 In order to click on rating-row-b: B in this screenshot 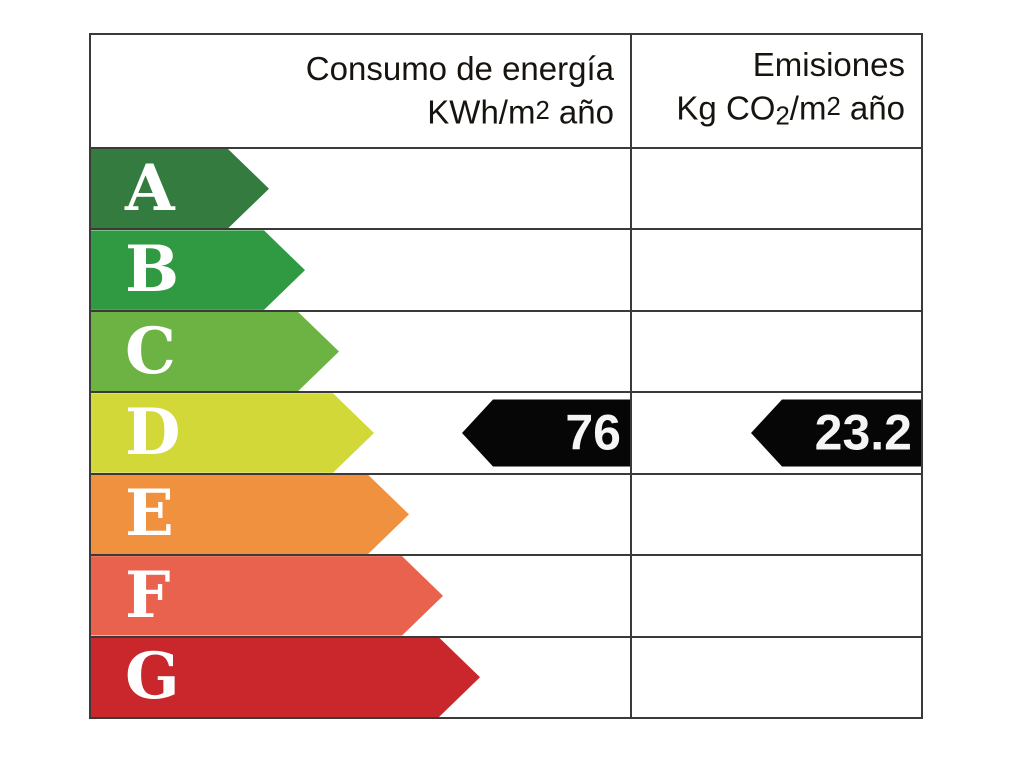, I will do `click(506, 269)`.